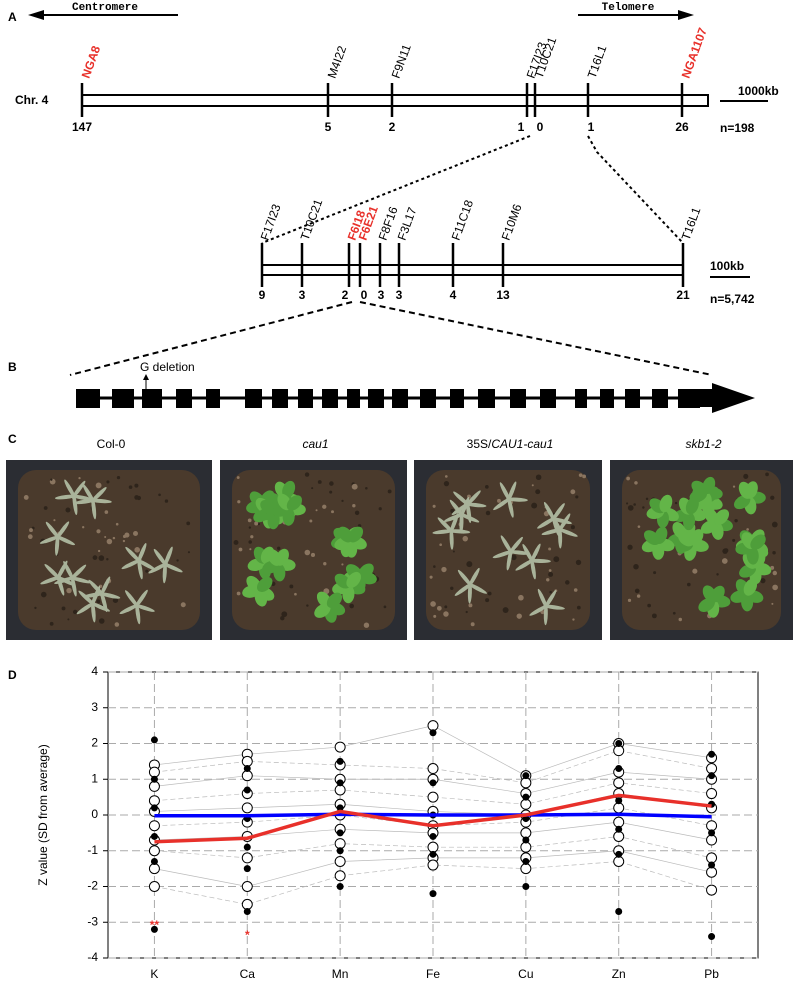 This screenshot has height=990, width=797. I want to click on marker-name: F11C18, so click(463, 220).